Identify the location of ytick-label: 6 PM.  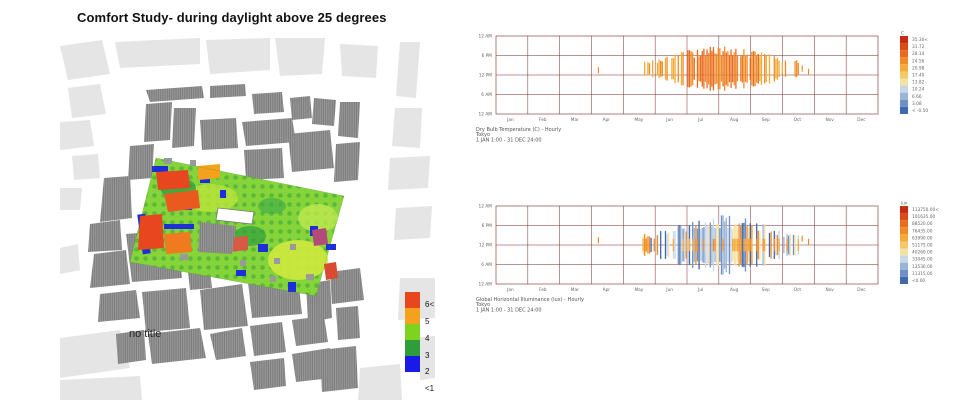
(487, 56).